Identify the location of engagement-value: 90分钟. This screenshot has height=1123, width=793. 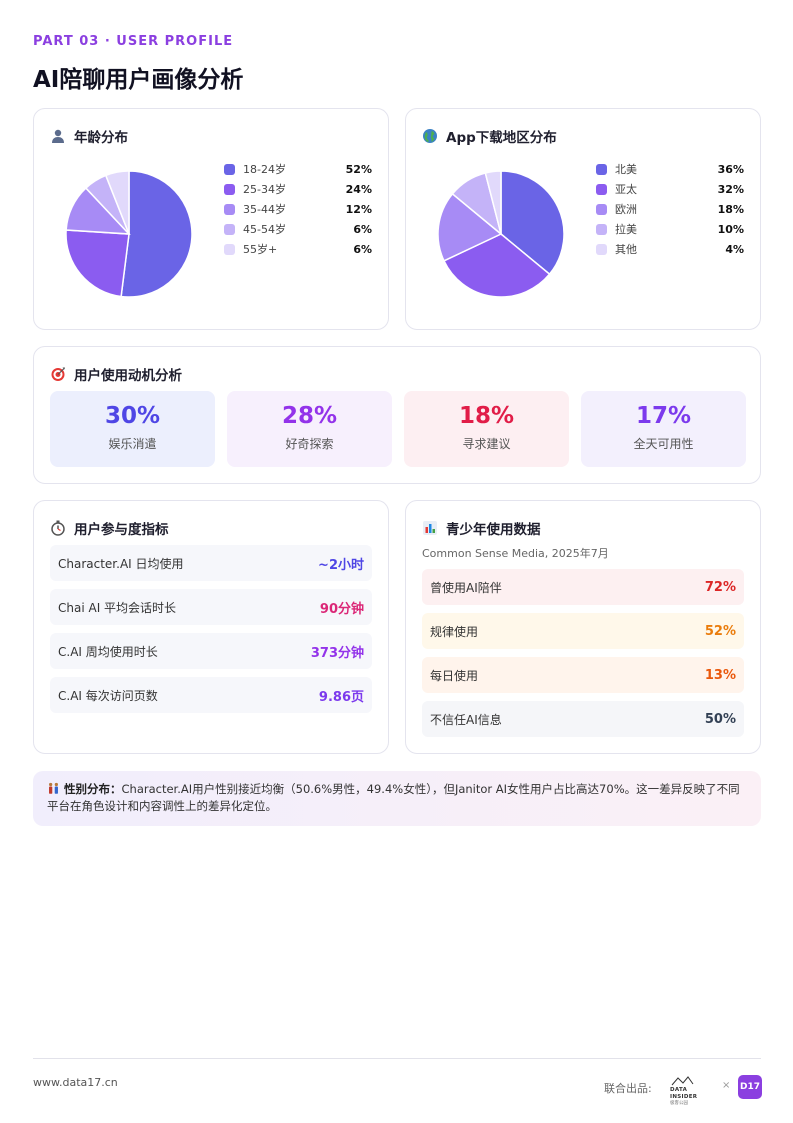
(341, 609).